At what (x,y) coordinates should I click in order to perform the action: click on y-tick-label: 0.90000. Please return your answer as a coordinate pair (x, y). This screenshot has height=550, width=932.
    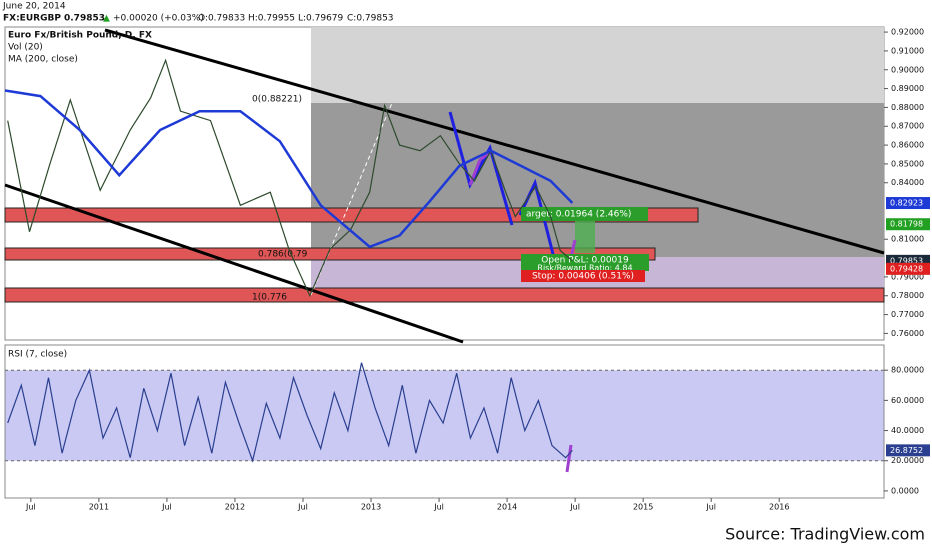
    Looking at the image, I should click on (907, 69).